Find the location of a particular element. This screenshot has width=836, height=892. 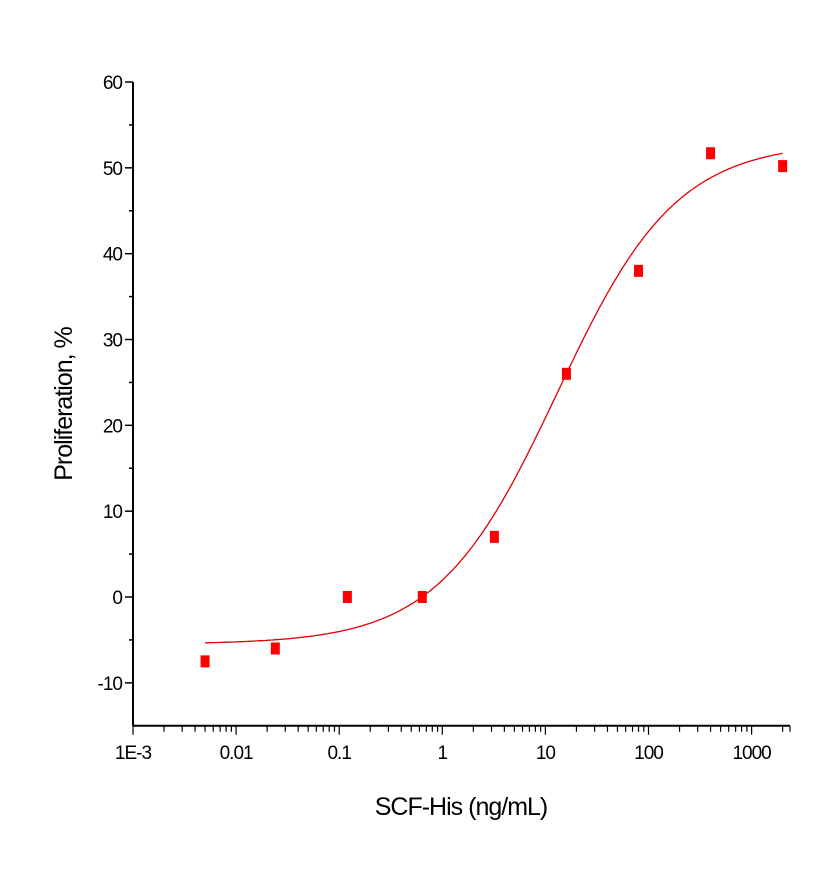

x-axis: 1E-3 0.01 0.1 1 10 100 1000 is located at coordinates (453, 744).